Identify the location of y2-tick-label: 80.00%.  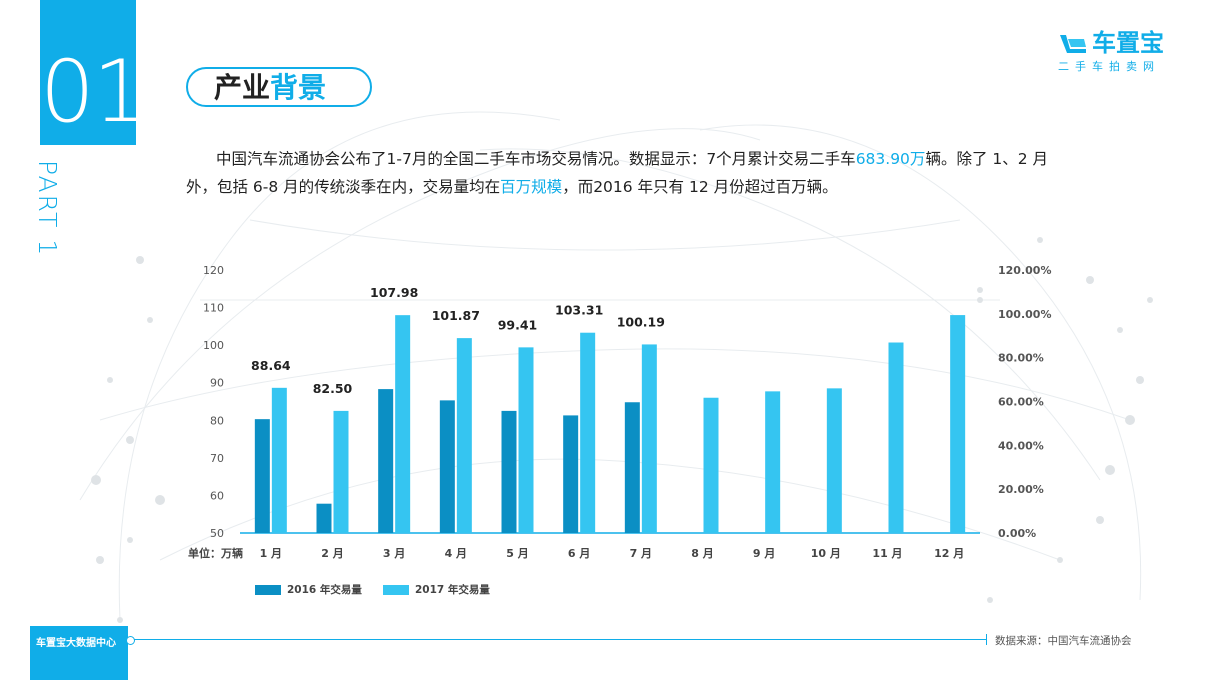
(1021, 358).